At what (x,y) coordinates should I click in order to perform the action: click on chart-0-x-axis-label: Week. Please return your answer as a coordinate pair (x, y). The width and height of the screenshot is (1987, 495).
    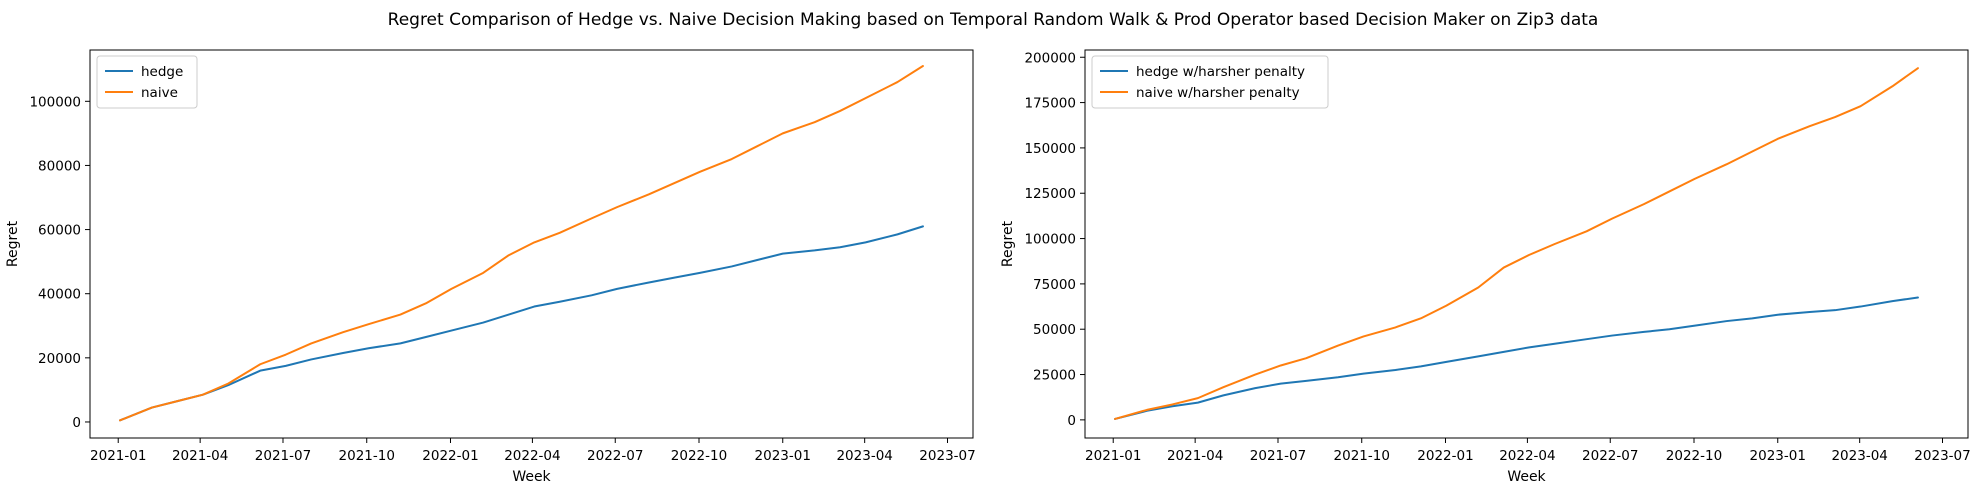
    Looking at the image, I should click on (531, 477).